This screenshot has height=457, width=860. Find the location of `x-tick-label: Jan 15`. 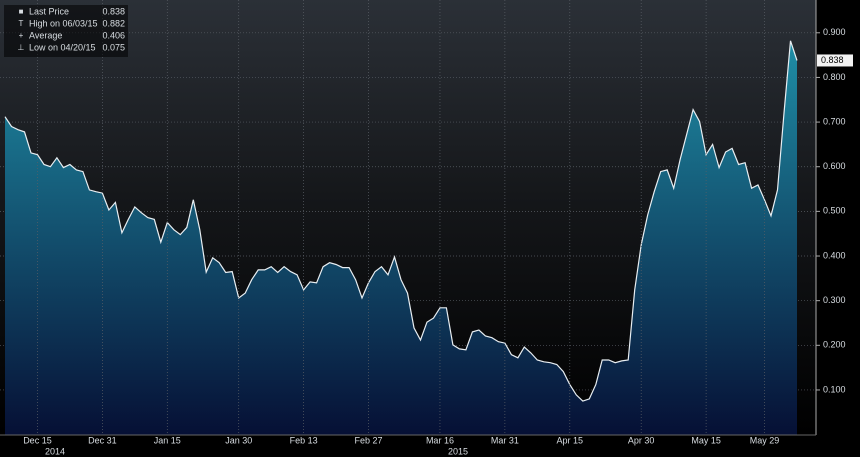

x-tick-label: Jan 15 is located at coordinates (167, 440).